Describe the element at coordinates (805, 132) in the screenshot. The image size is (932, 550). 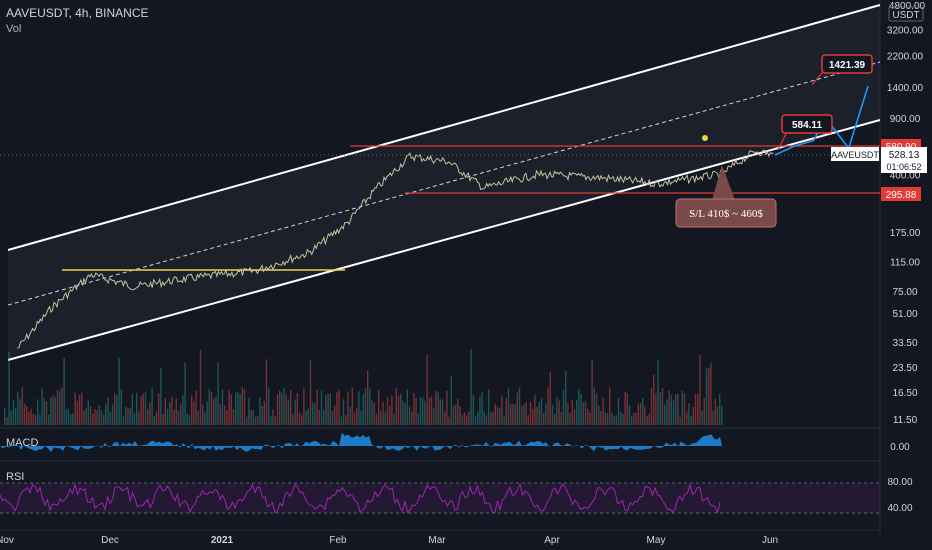
I see `target-1-callout: 584.11` at that location.